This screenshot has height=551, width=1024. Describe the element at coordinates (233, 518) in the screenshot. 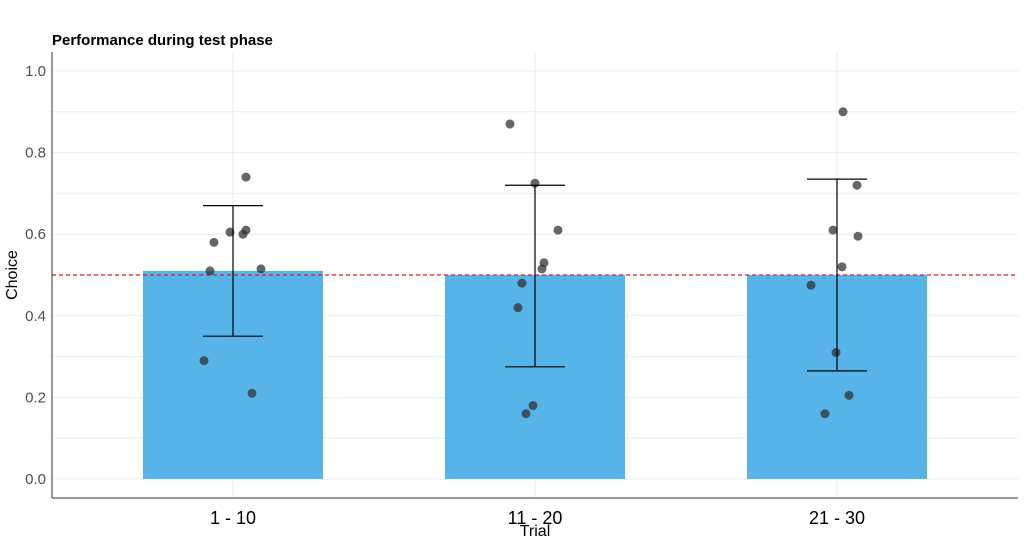

I see `x-tick-label: 1 - 10` at that location.